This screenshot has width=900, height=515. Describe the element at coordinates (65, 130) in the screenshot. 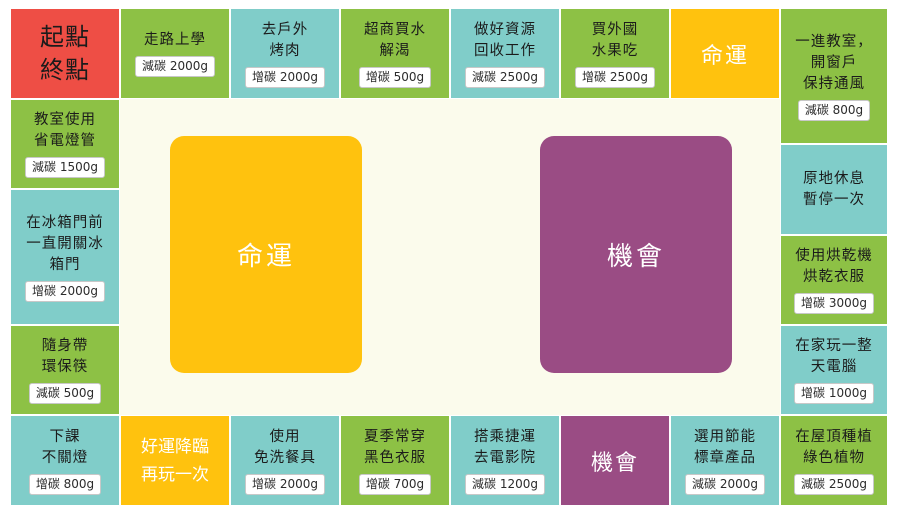

I see `square-label: 教室使用 省電燈管` at that location.